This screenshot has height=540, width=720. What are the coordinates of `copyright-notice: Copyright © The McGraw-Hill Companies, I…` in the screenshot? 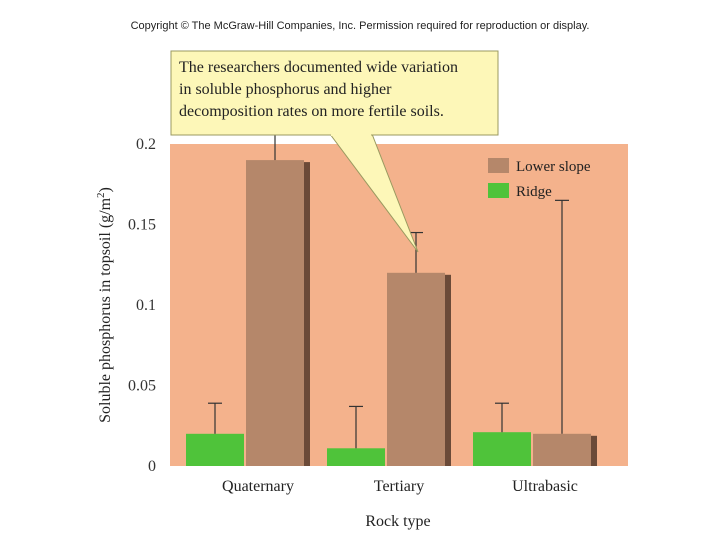 It's located at (360, 26).